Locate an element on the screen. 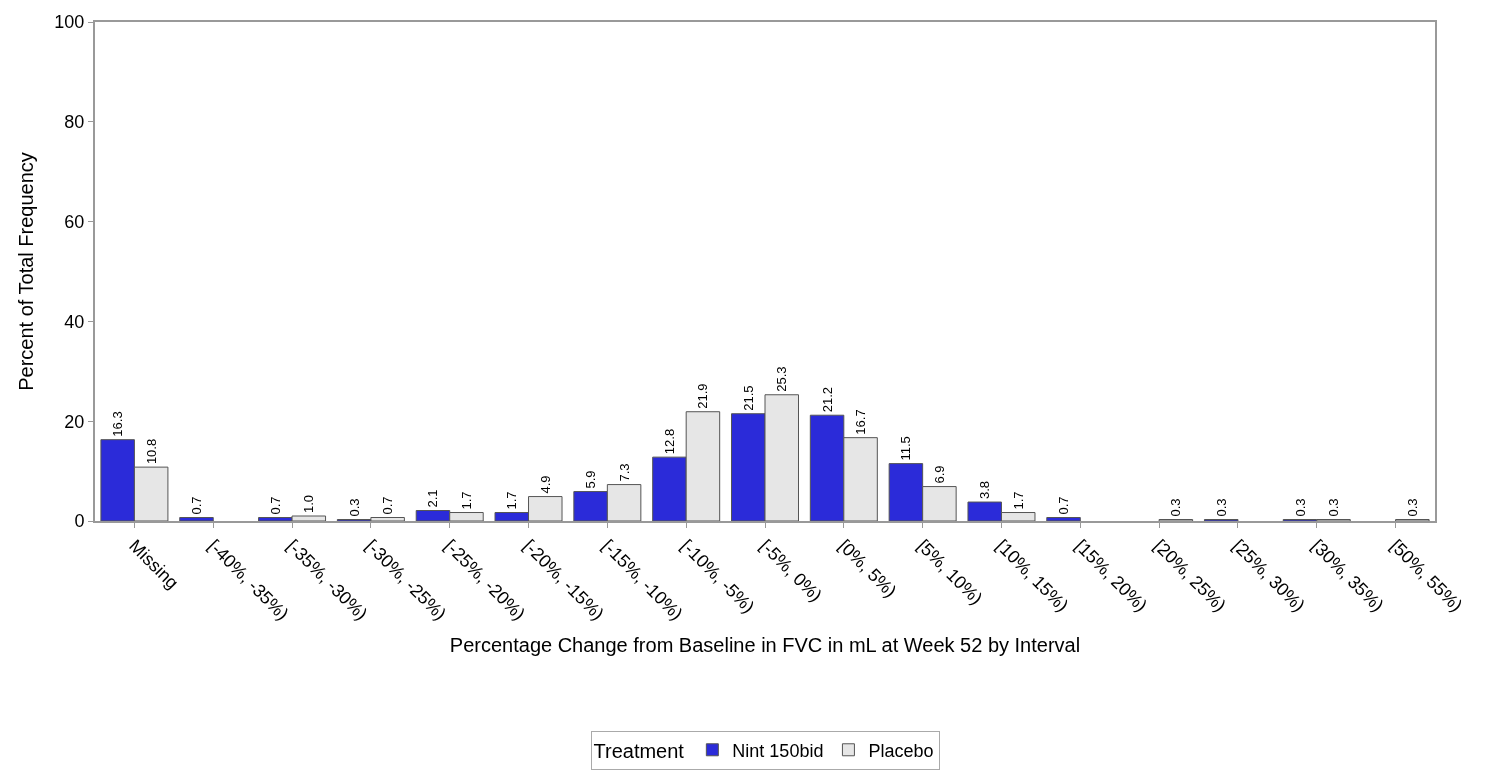 This screenshot has width=1505, height=781. data-label: 11.5 is located at coordinates (906, 448).